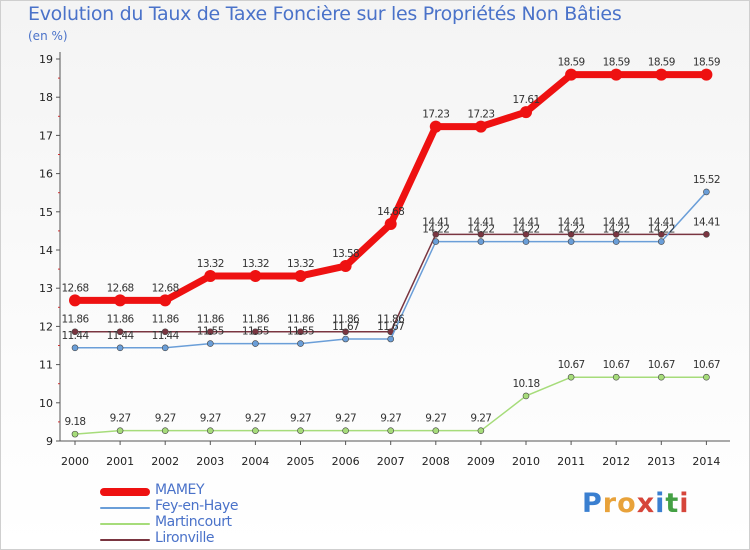 The width and height of the screenshot is (750, 550). Describe the element at coordinates (165, 461) in the screenshot. I see `x-tick-label: 2002` at that location.